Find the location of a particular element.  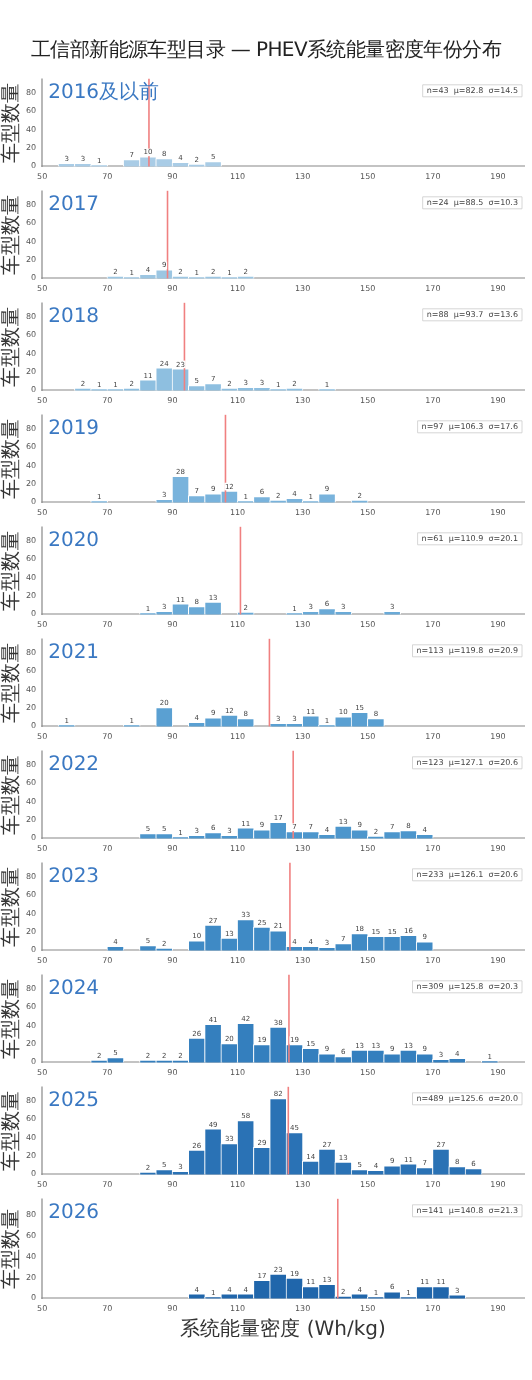

chart-subtitle: 2026 is located at coordinates (74, 1212).